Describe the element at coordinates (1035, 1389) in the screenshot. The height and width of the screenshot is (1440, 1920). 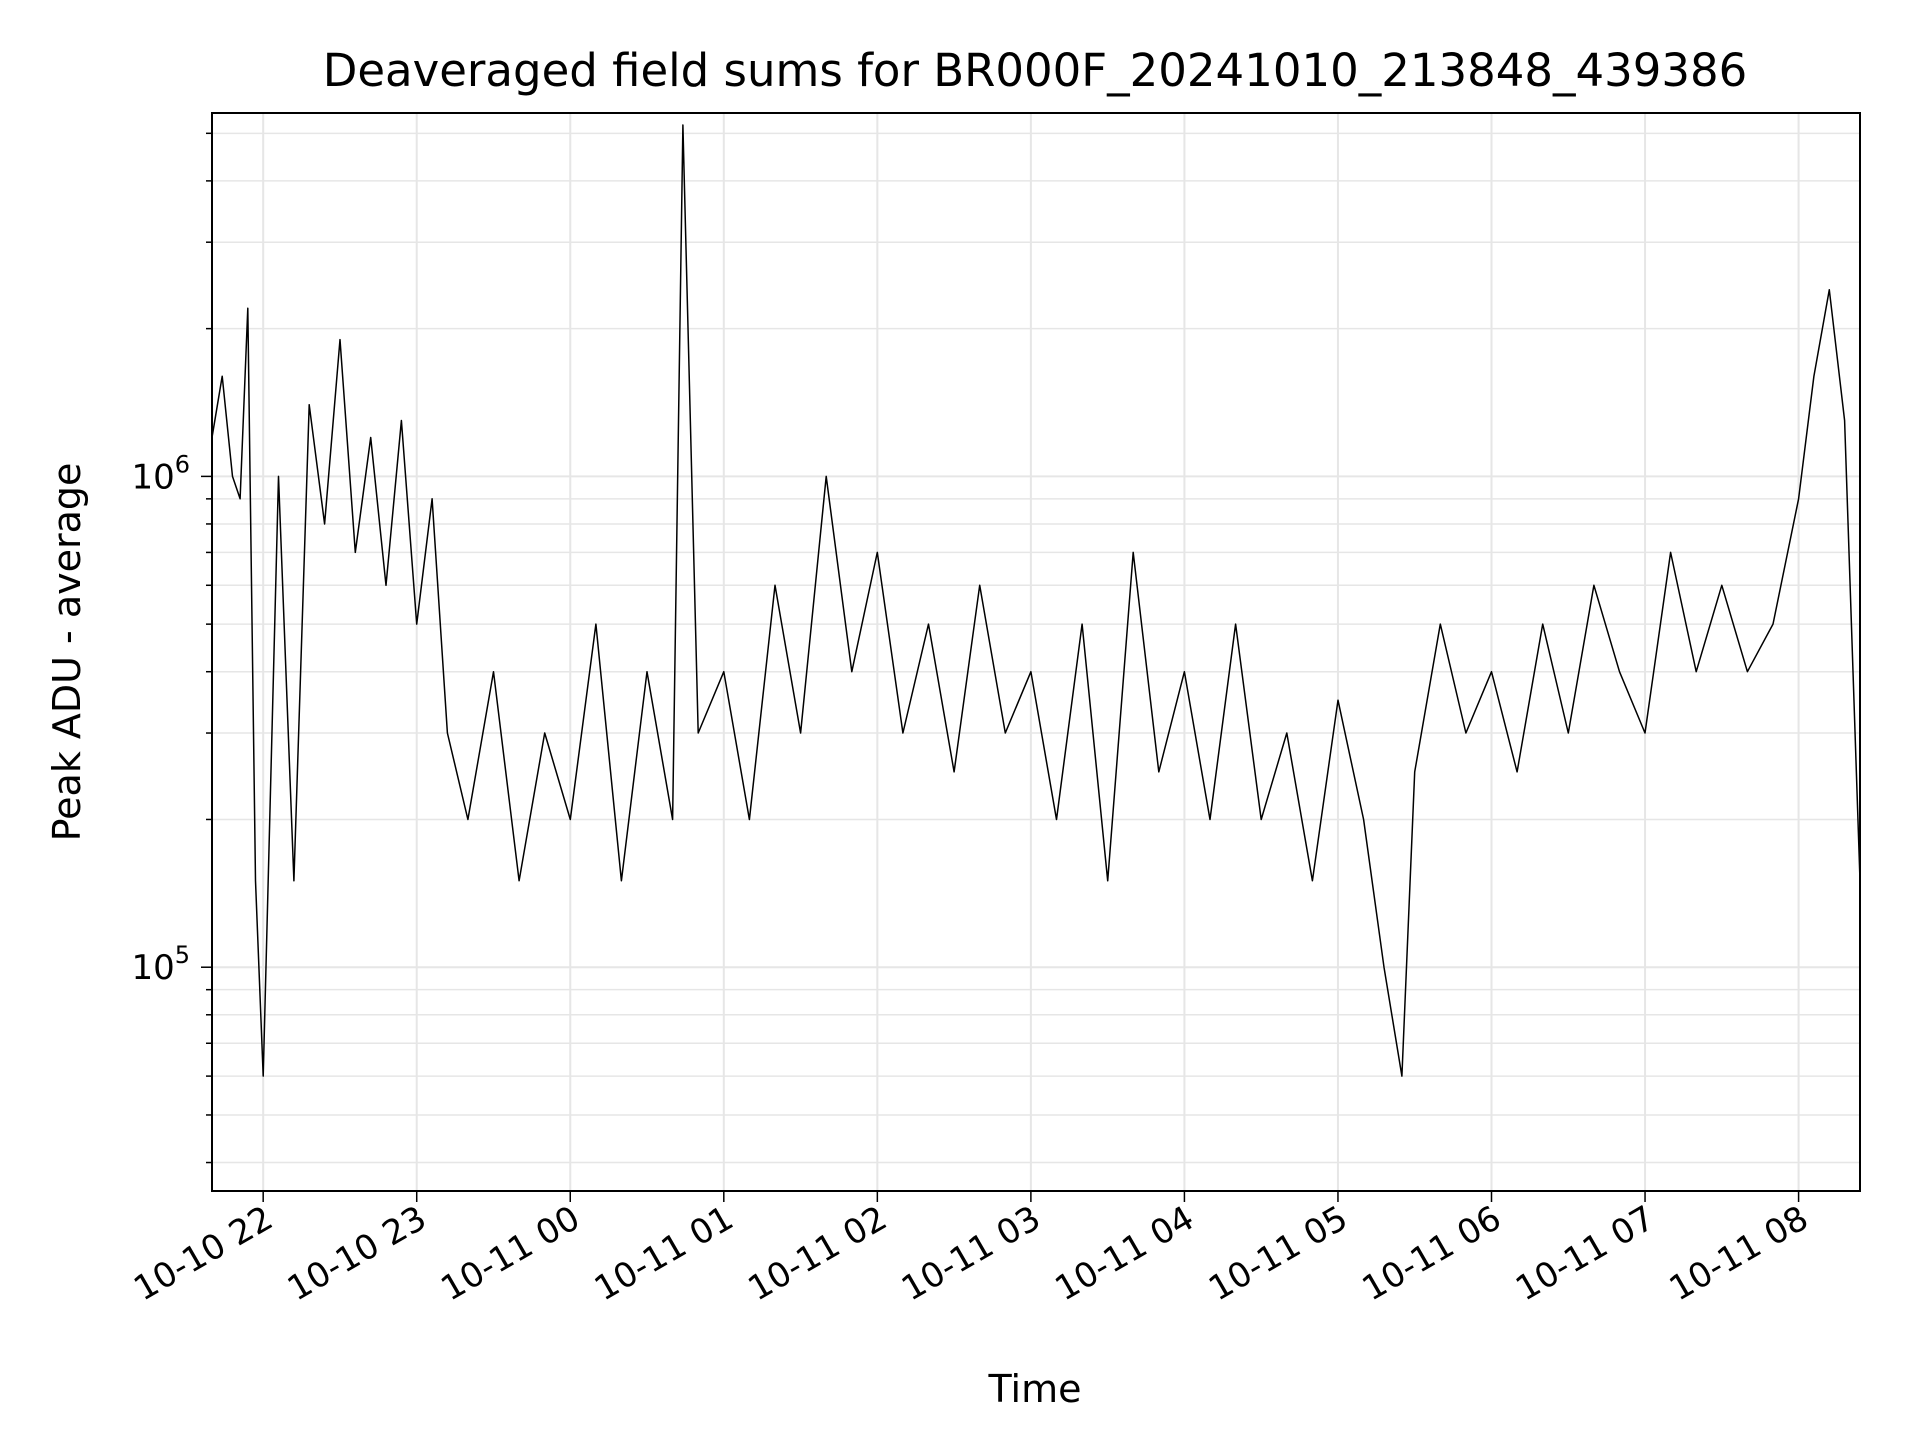
I see `x-axis-label: Time` at that location.